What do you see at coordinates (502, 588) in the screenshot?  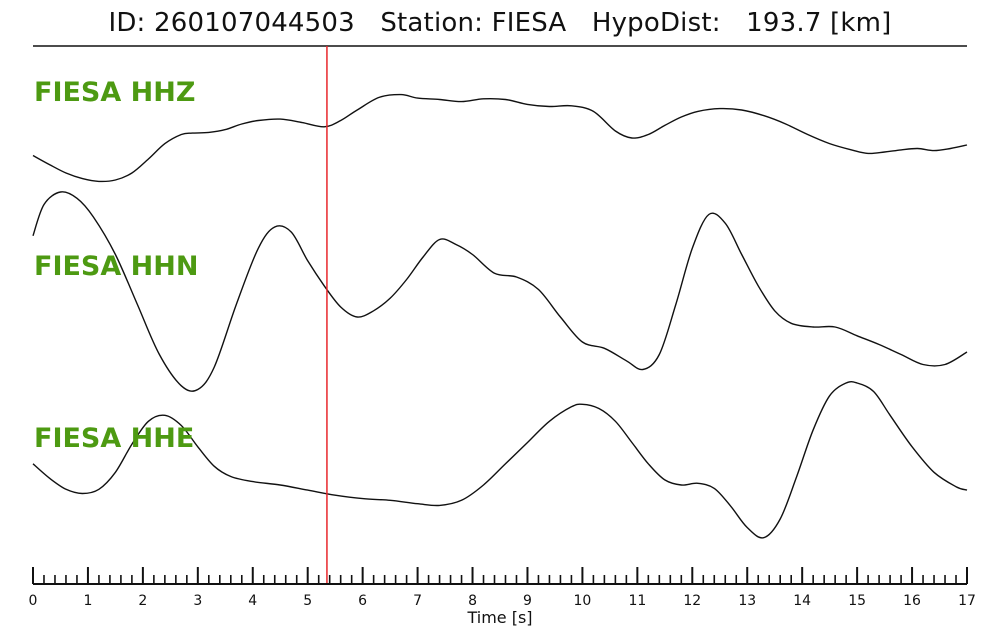 I see `time-axis: 0 1 2 3 4 5 6 7 8 9 10 11 12 13 14 15 16 17` at bounding box center [502, 588].